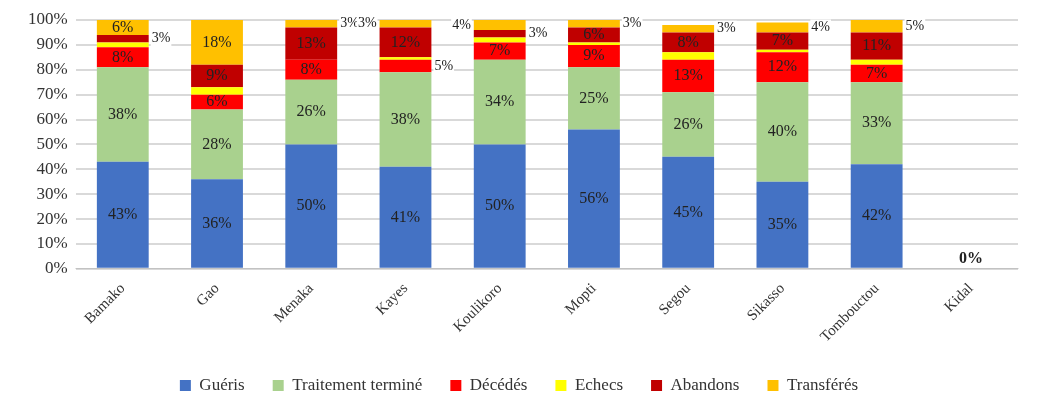  I want to click on data-label: 35%, so click(782, 223).